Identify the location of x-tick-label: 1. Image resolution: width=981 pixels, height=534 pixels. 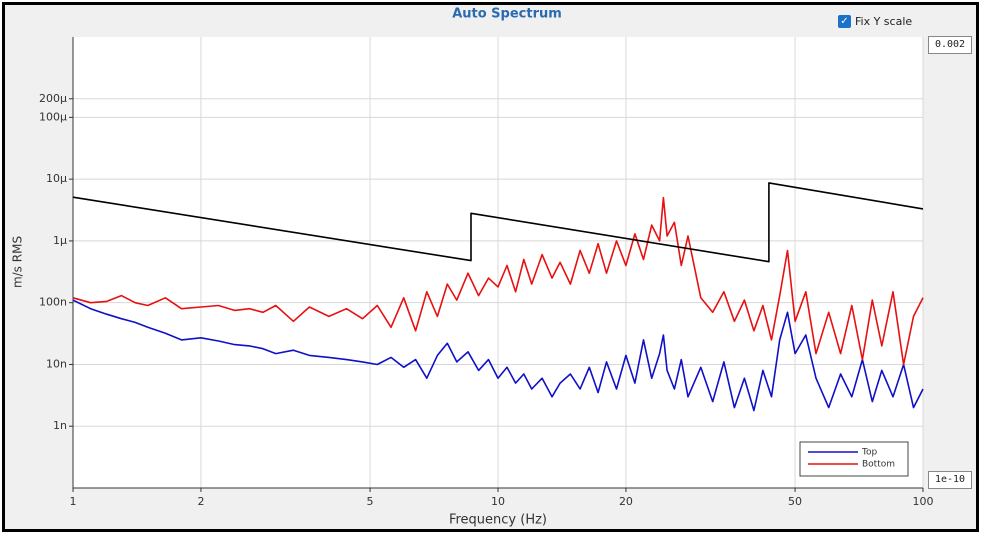
(73, 501).